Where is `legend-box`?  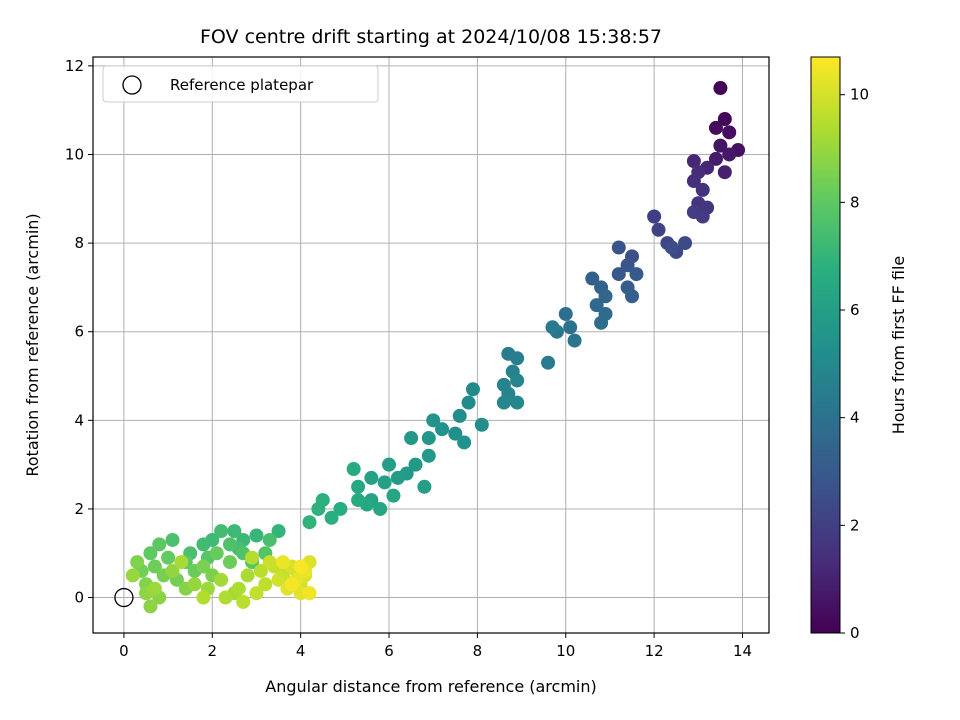
legend-box is located at coordinates (240, 84).